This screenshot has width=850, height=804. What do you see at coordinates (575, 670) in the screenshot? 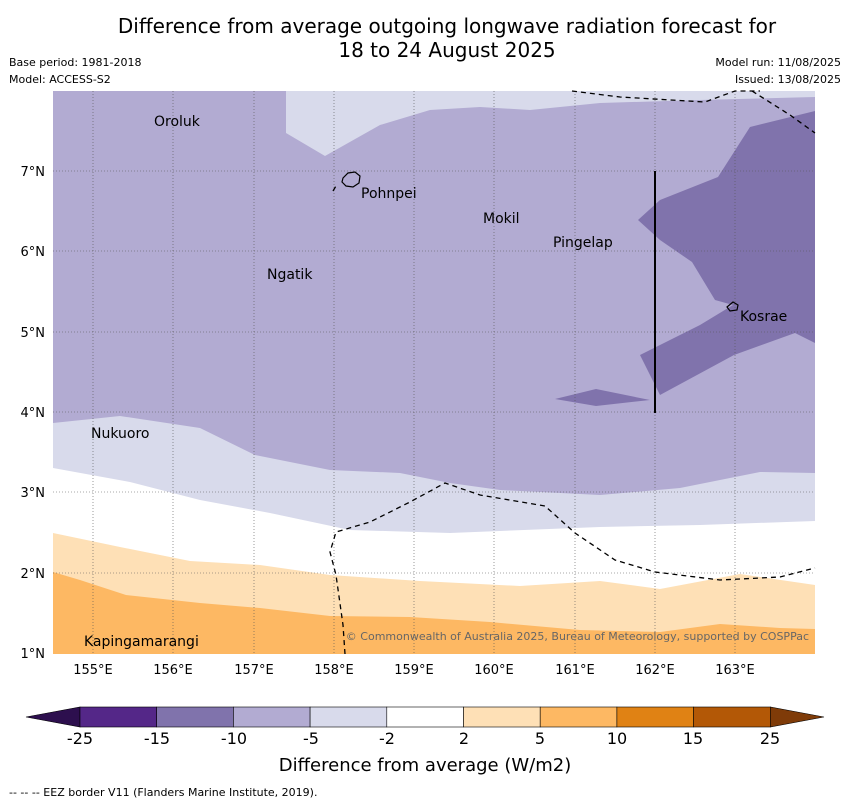
I see `lon-label-161e: 161°E` at bounding box center [575, 670].